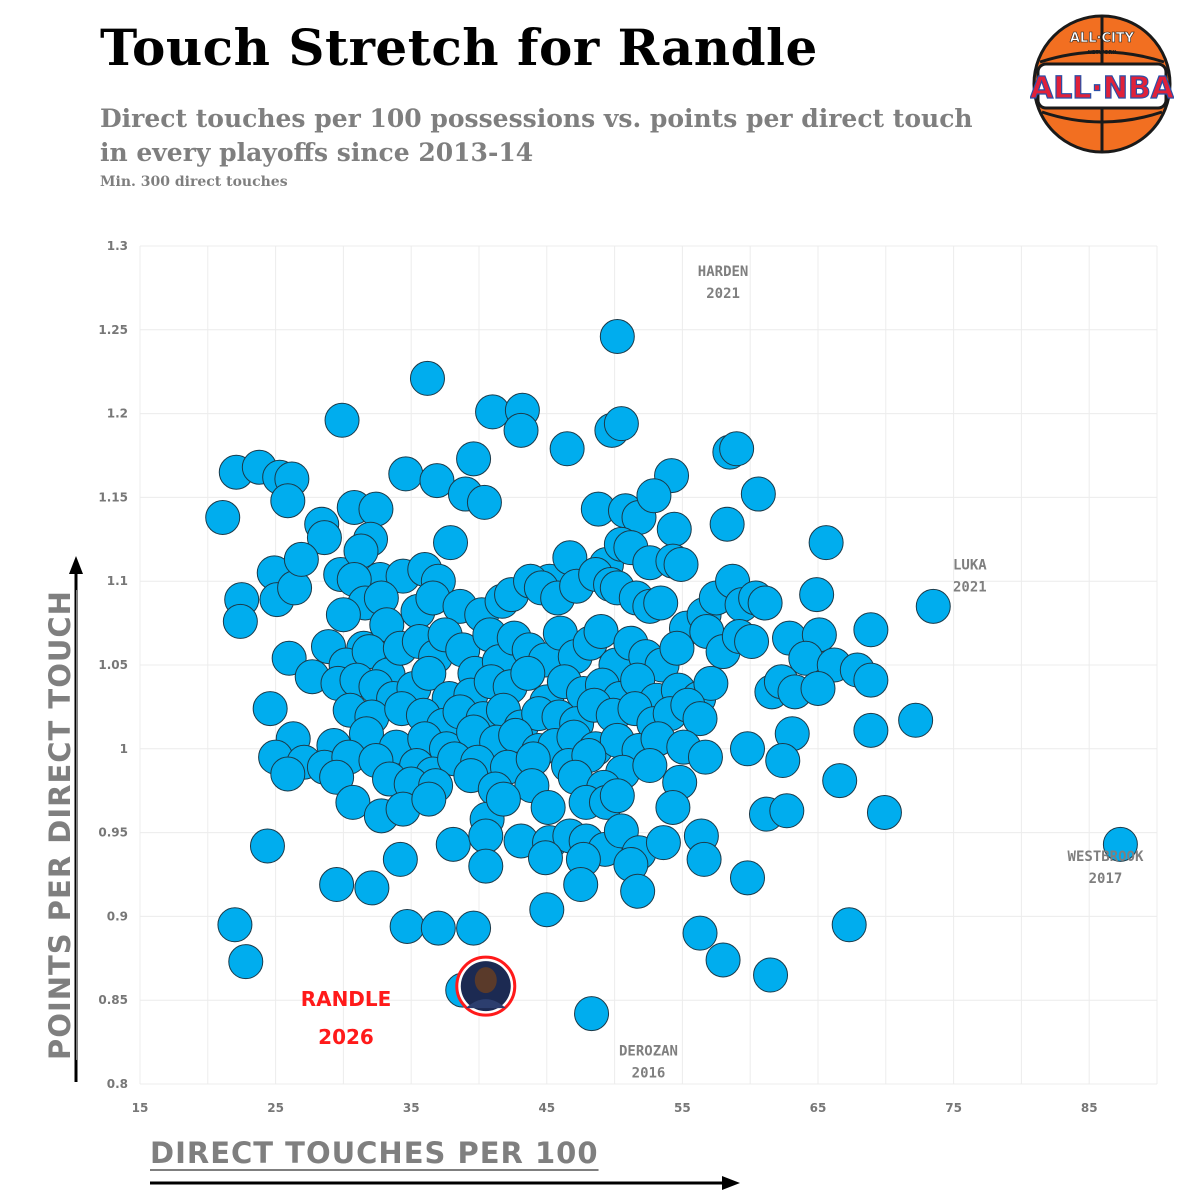 Image resolution: width=1200 pixels, height=1200 pixels. What do you see at coordinates (459, 47) in the screenshot?
I see `chart-title: Touch Stretch for Randle` at bounding box center [459, 47].